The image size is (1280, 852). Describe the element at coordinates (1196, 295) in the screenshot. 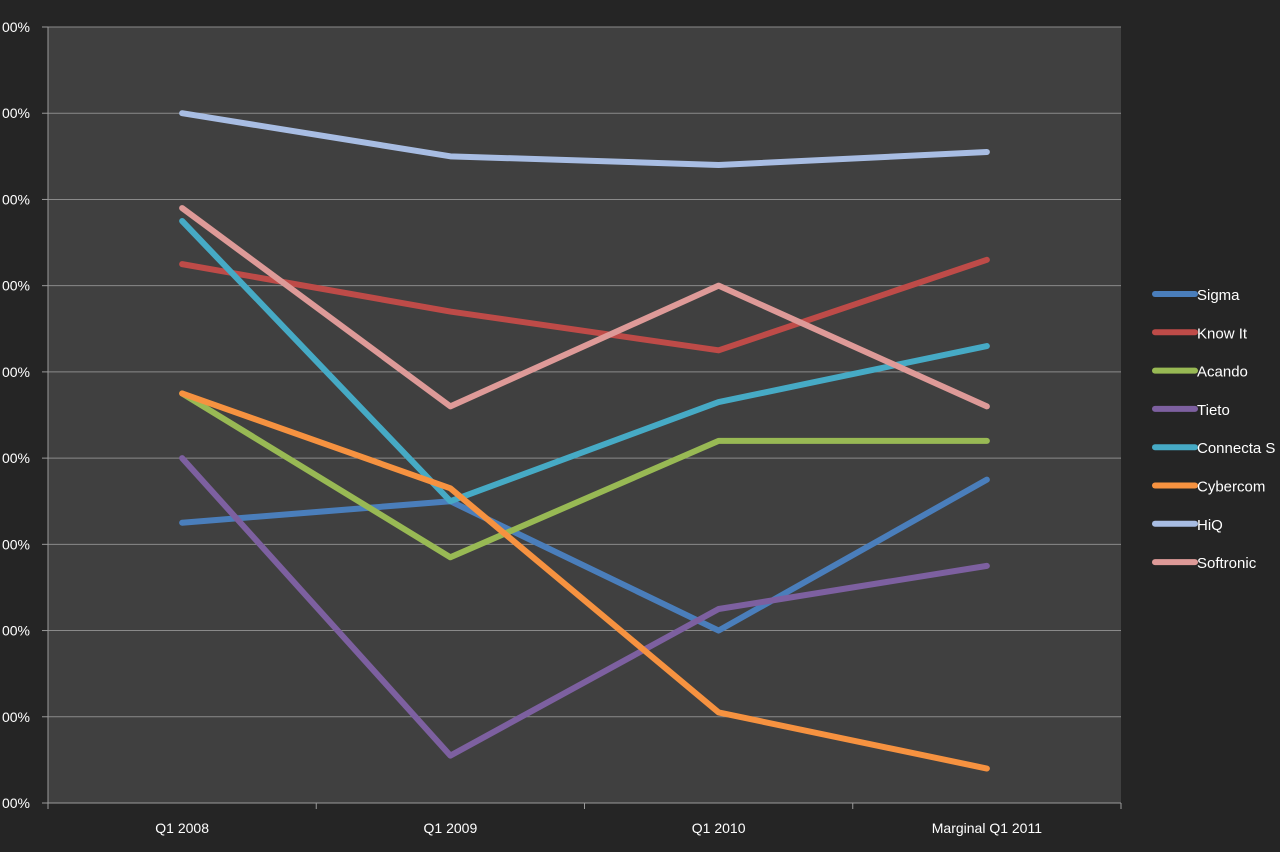

I see `legend-item: Sigma` at that location.